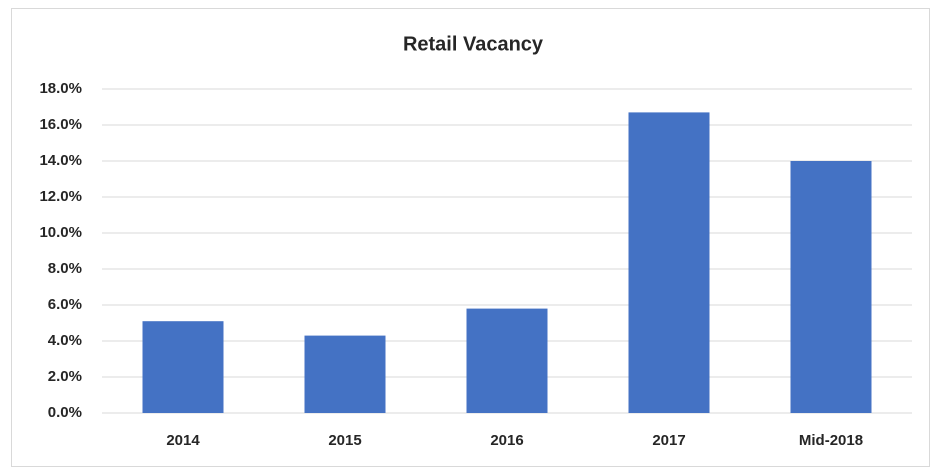  What do you see at coordinates (65, 340) in the screenshot?
I see `y-tick-label: 4.0%` at bounding box center [65, 340].